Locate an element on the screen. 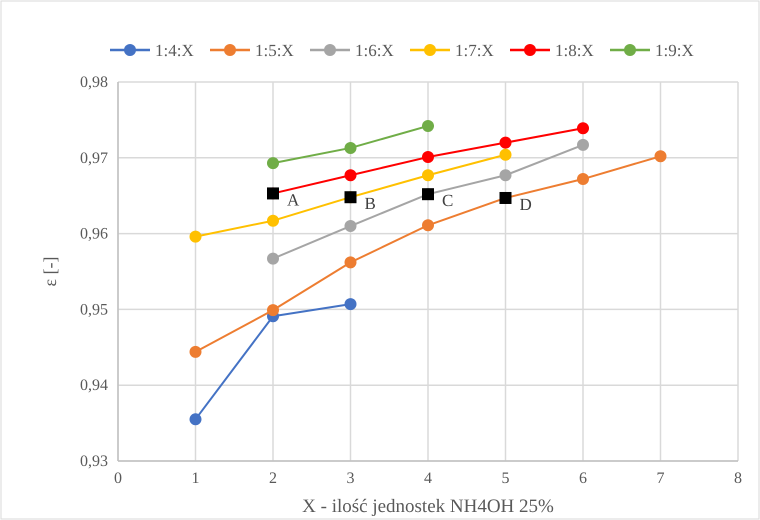 The width and height of the screenshot is (760, 520). x-tick-label: 7 is located at coordinates (660, 478).